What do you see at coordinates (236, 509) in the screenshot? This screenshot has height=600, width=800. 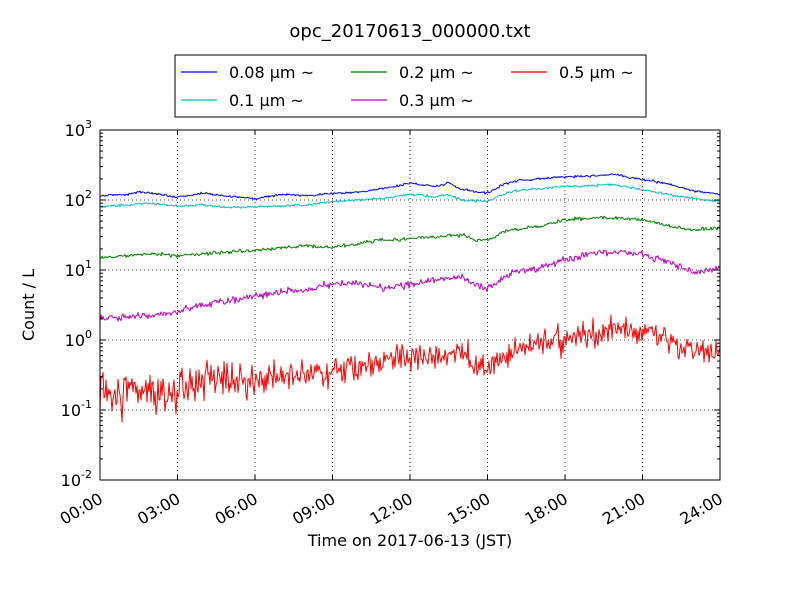 I see `x-tick-label: 06:00` at bounding box center [236, 509].